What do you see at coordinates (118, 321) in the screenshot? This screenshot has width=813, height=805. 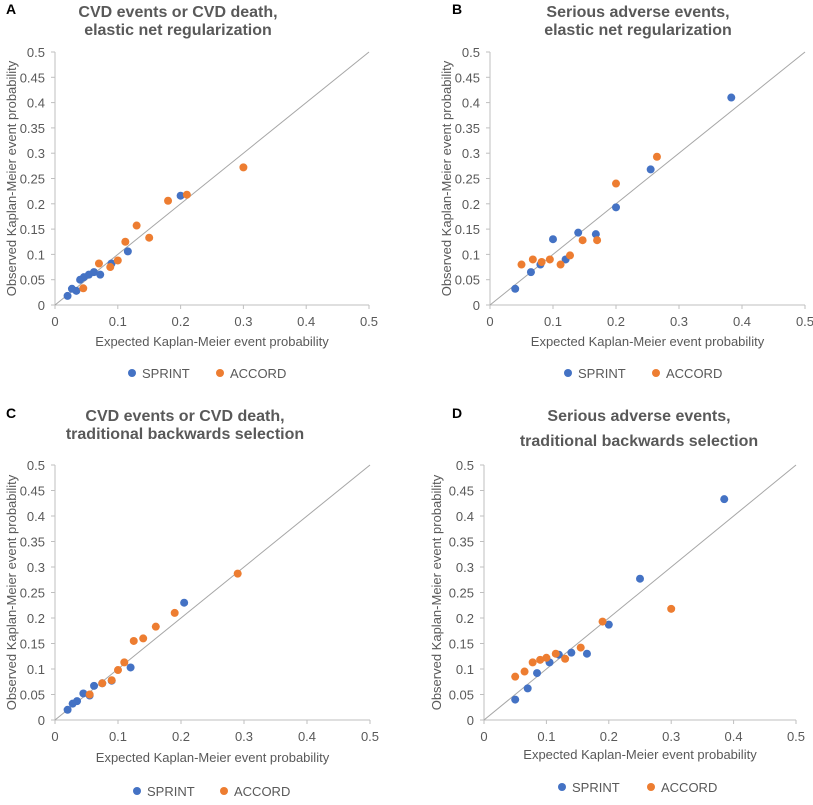 I see `x-tick-label: 0.1` at bounding box center [118, 321].